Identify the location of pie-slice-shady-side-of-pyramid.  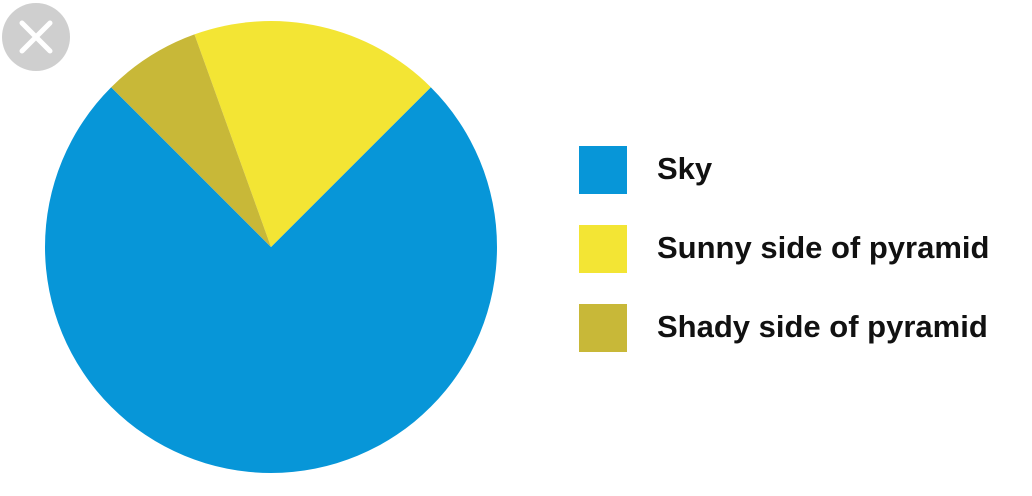
(191, 140).